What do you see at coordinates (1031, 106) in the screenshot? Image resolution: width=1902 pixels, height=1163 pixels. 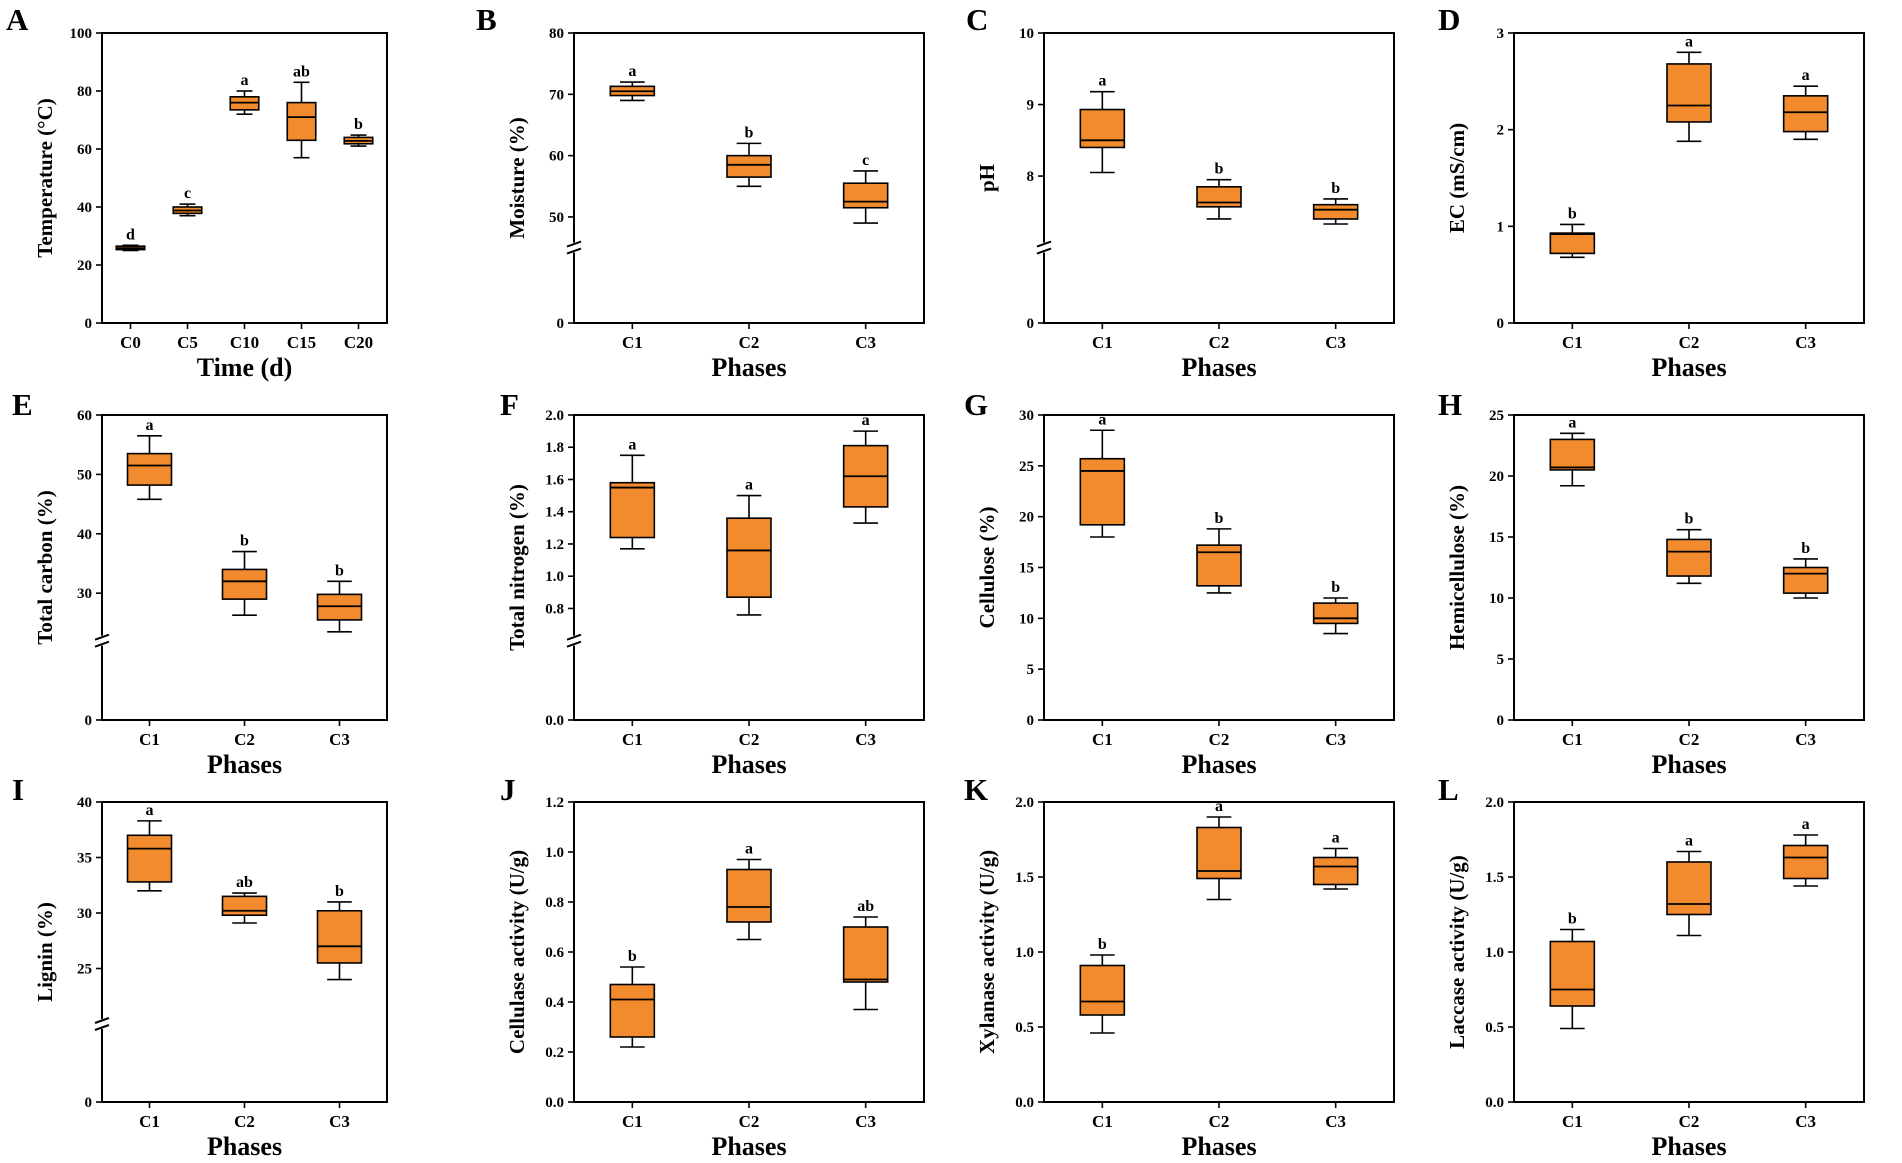 I see `y-tick-label: 9` at bounding box center [1031, 106].